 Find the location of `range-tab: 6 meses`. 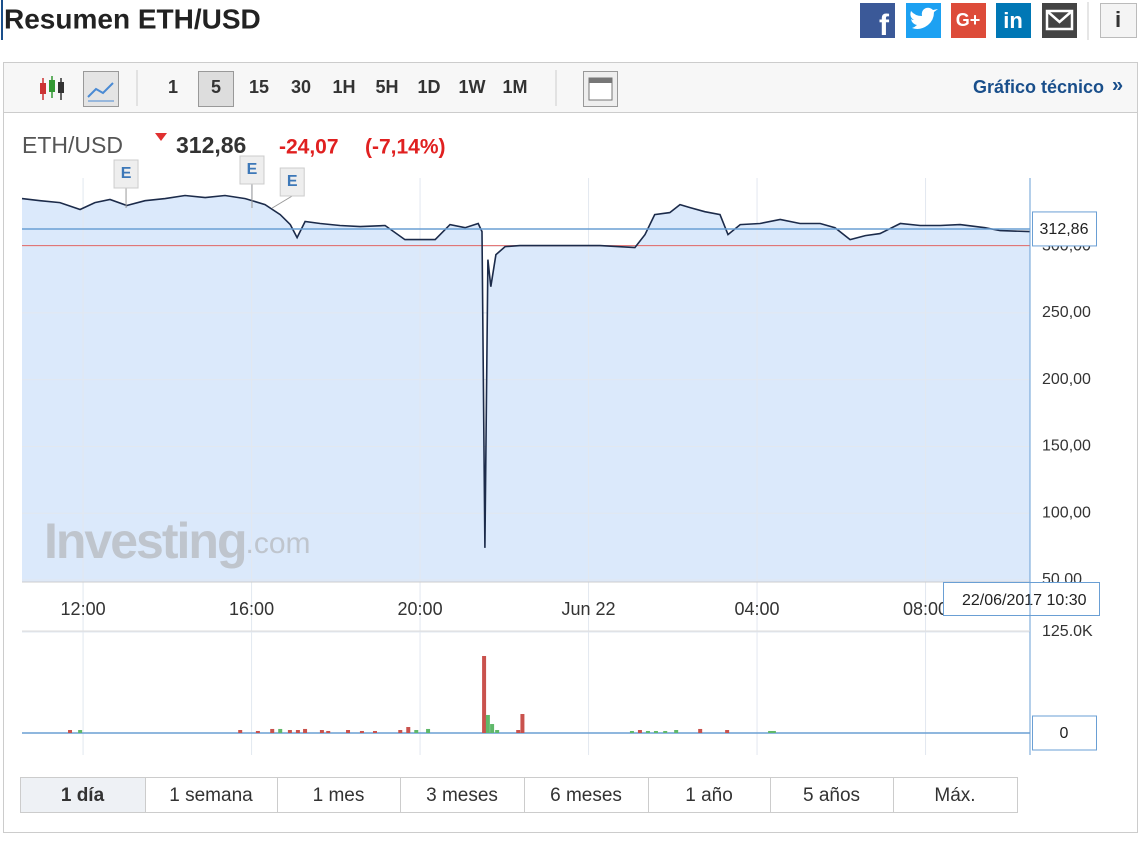

range-tab: 6 meses is located at coordinates (586, 795).